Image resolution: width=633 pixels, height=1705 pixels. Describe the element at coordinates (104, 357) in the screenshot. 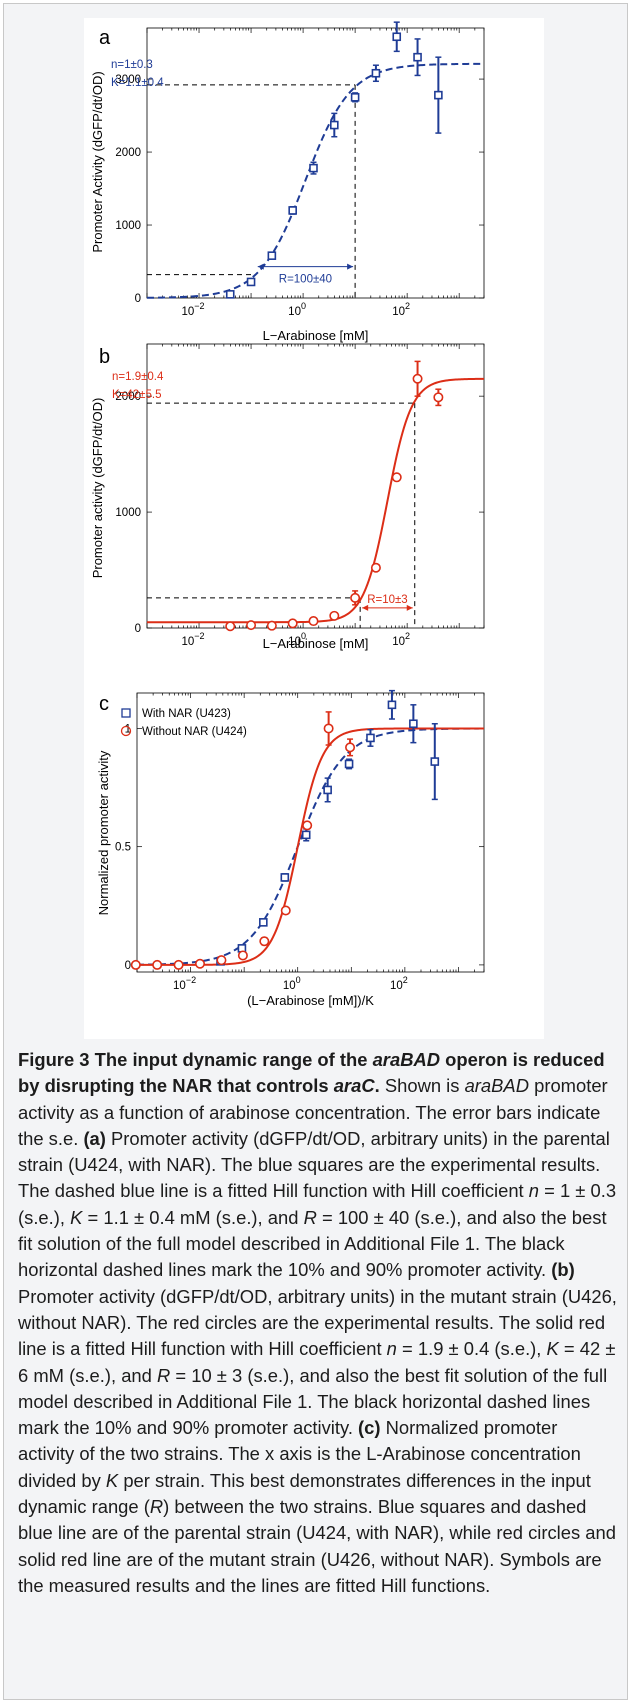

I see `panel-b-letter: b` at that location.